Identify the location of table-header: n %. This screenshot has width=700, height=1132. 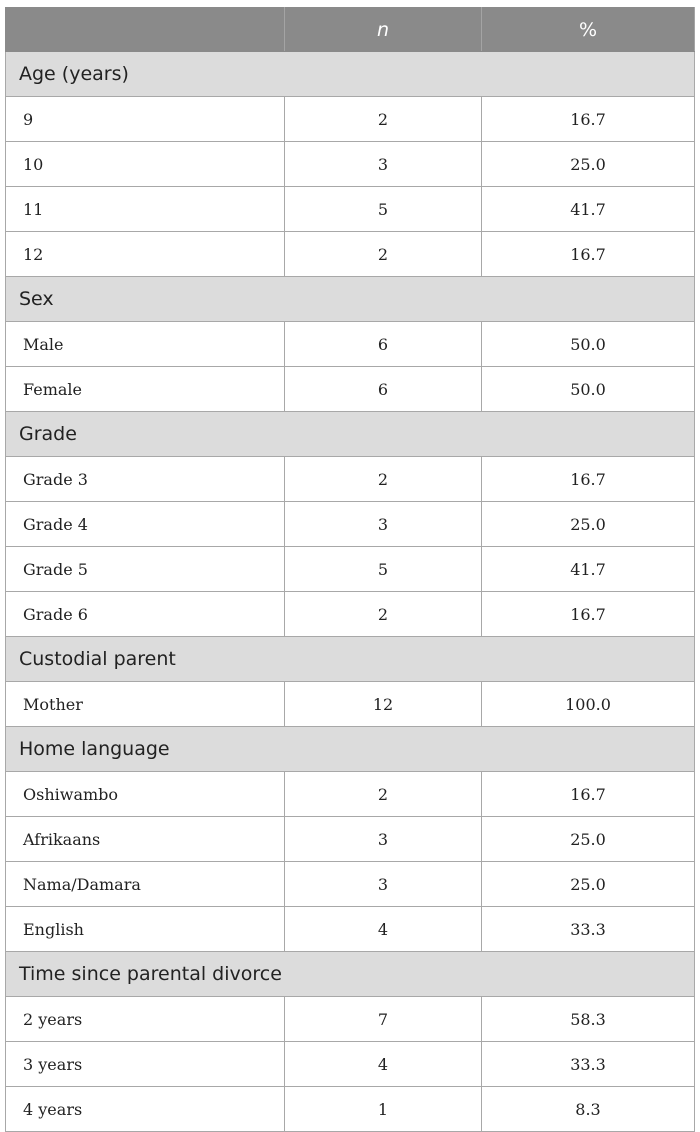
(350, 29).